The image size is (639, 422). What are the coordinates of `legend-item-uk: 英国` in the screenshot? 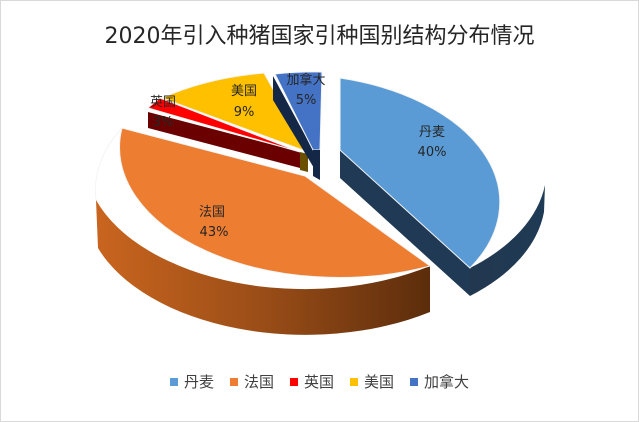 It's located at (311, 381).